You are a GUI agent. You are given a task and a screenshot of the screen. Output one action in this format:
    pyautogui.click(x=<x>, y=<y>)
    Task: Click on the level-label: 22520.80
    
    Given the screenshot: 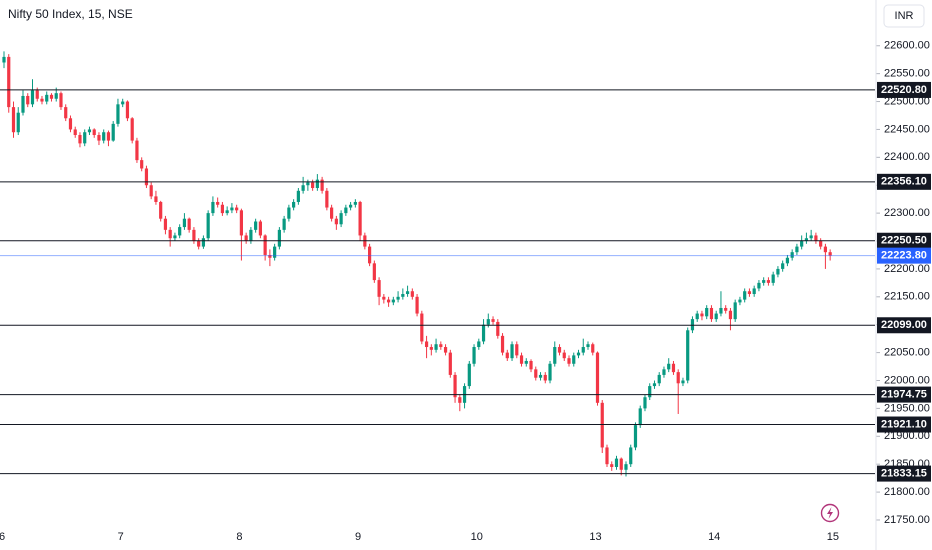 What is the action you would take?
    pyautogui.click(x=904, y=90)
    